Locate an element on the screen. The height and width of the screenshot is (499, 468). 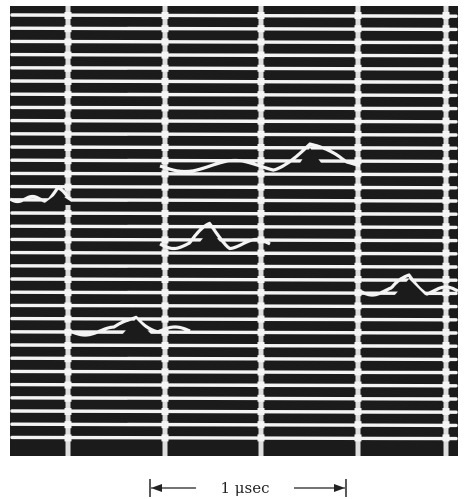
pulse-right is located at coordinates (408, 285).